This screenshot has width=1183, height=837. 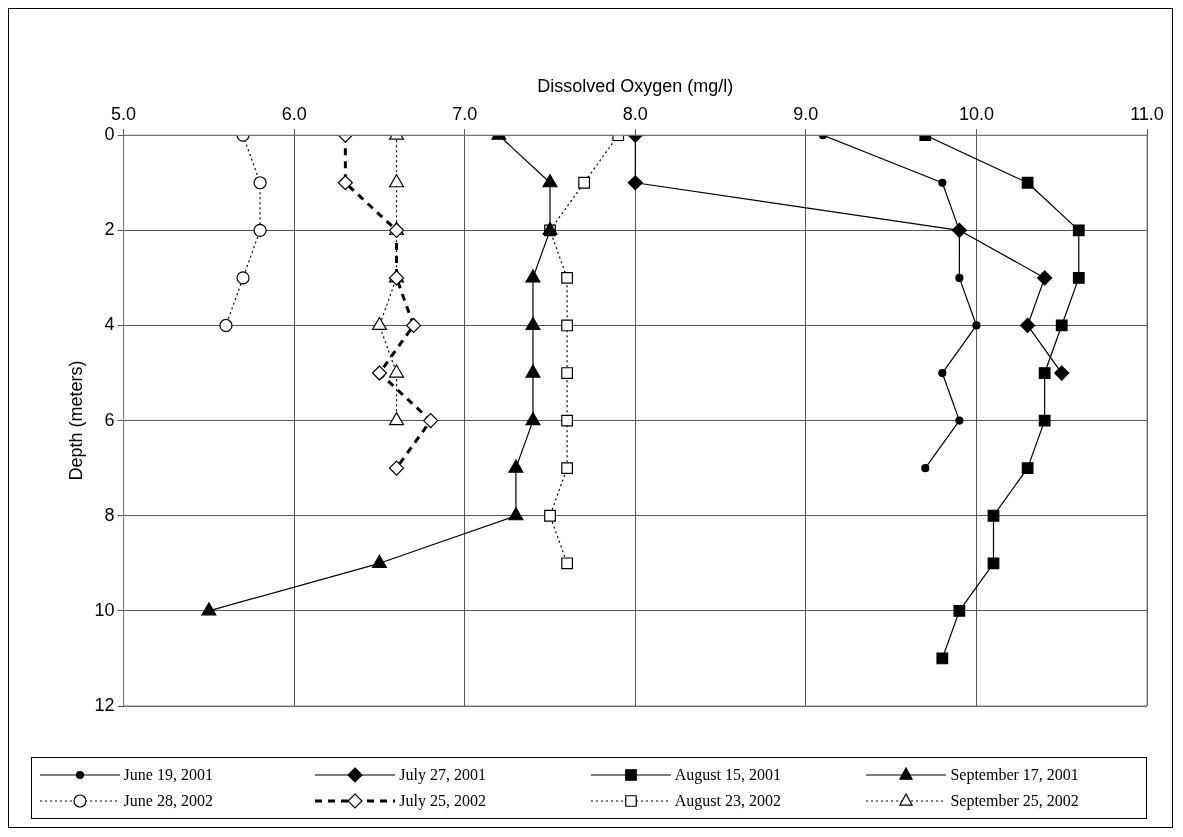 I want to click on legend-label: August 23, 2002, so click(x=728, y=801).